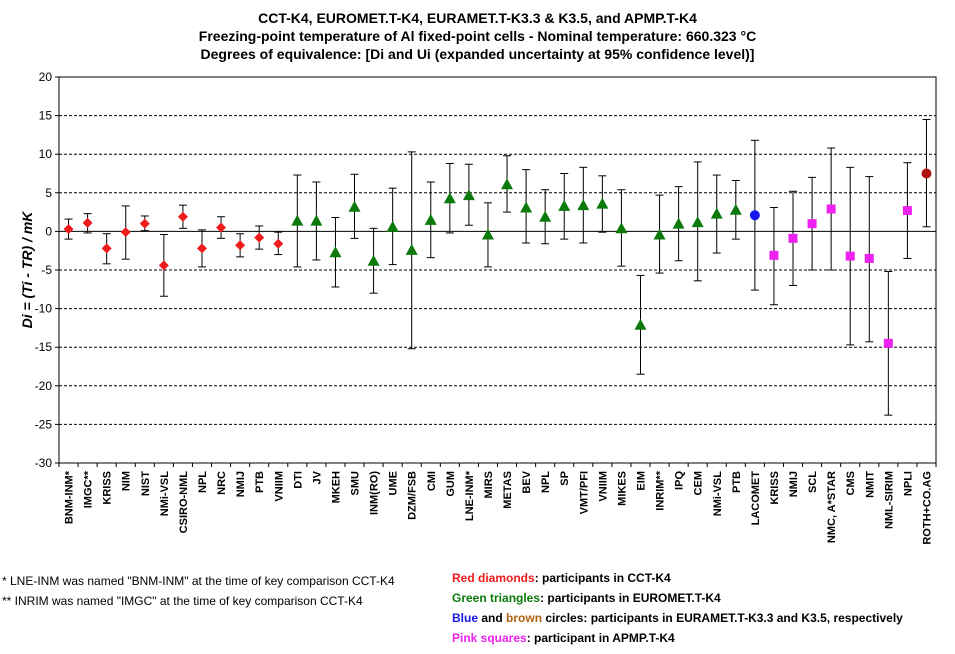  Describe the element at coordinates (46, 77) in the screenshot. I see `y-tick-label: 20` at that location.